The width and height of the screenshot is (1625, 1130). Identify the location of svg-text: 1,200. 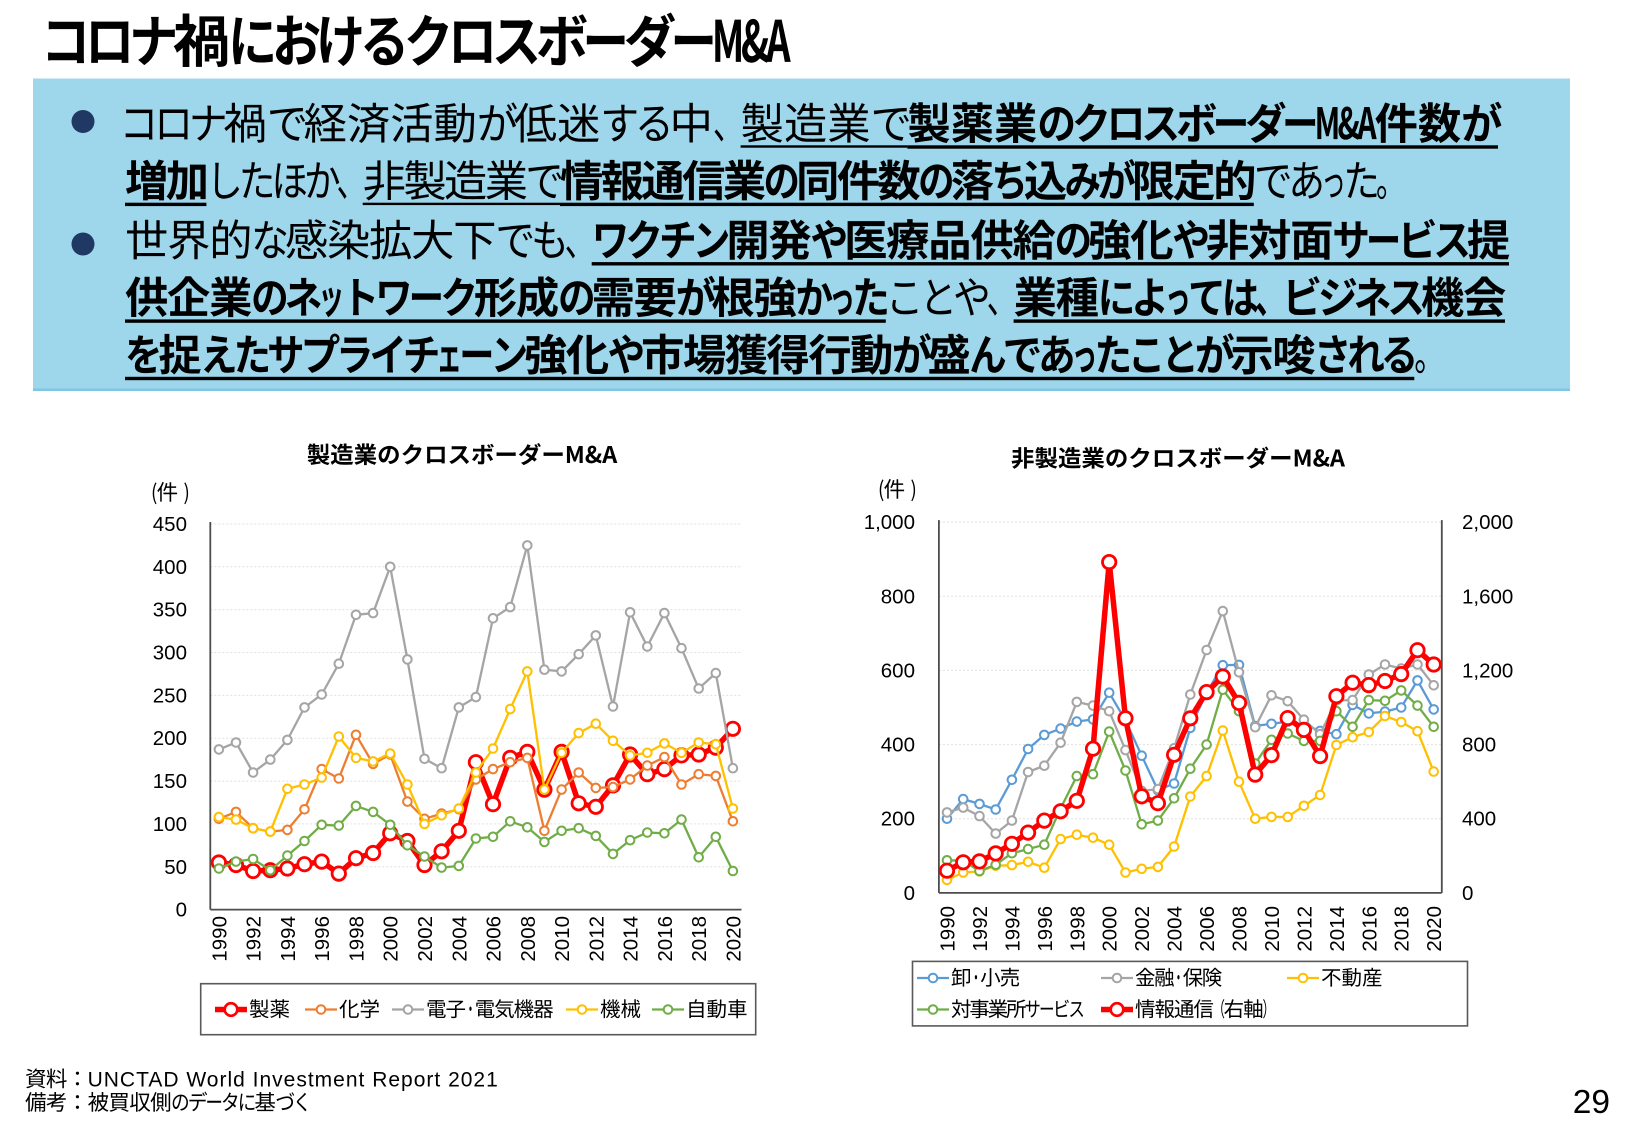
(1487, 670).